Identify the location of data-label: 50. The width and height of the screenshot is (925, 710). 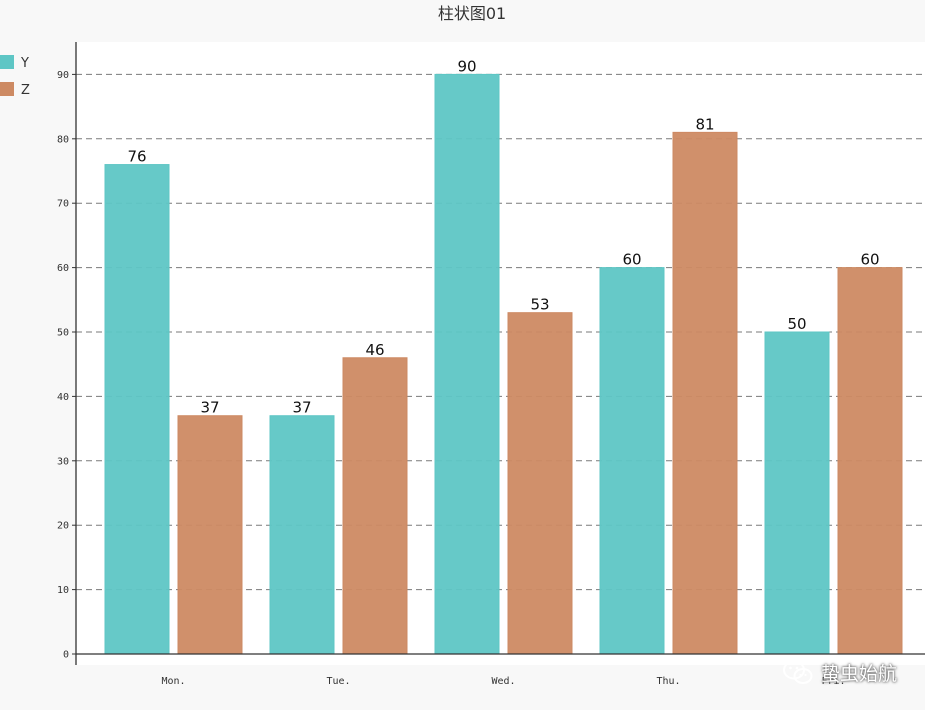
(796, 324).